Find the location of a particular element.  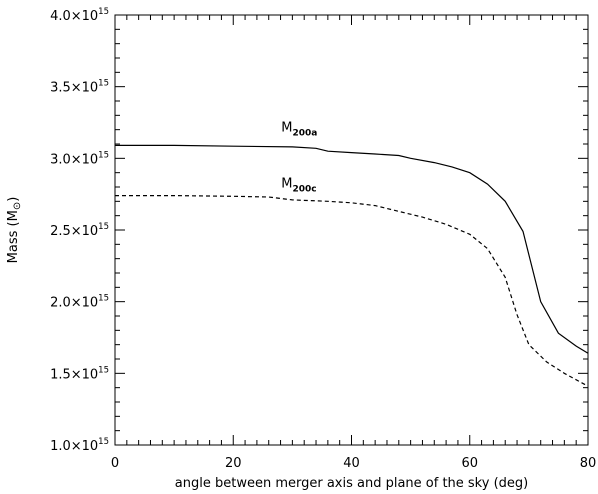

series-label-m200c: M200c is located at coordinates (298, 185).